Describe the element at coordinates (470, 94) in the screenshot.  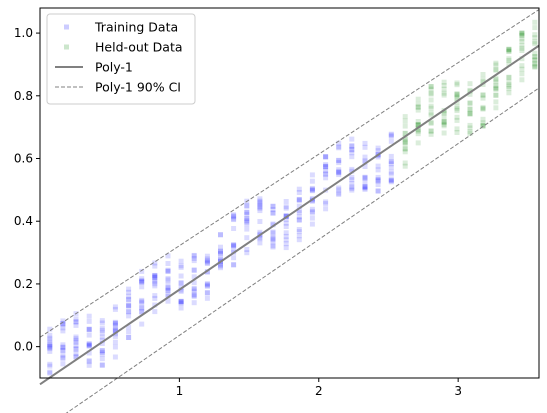
I see `heldout-data-points` at that location.